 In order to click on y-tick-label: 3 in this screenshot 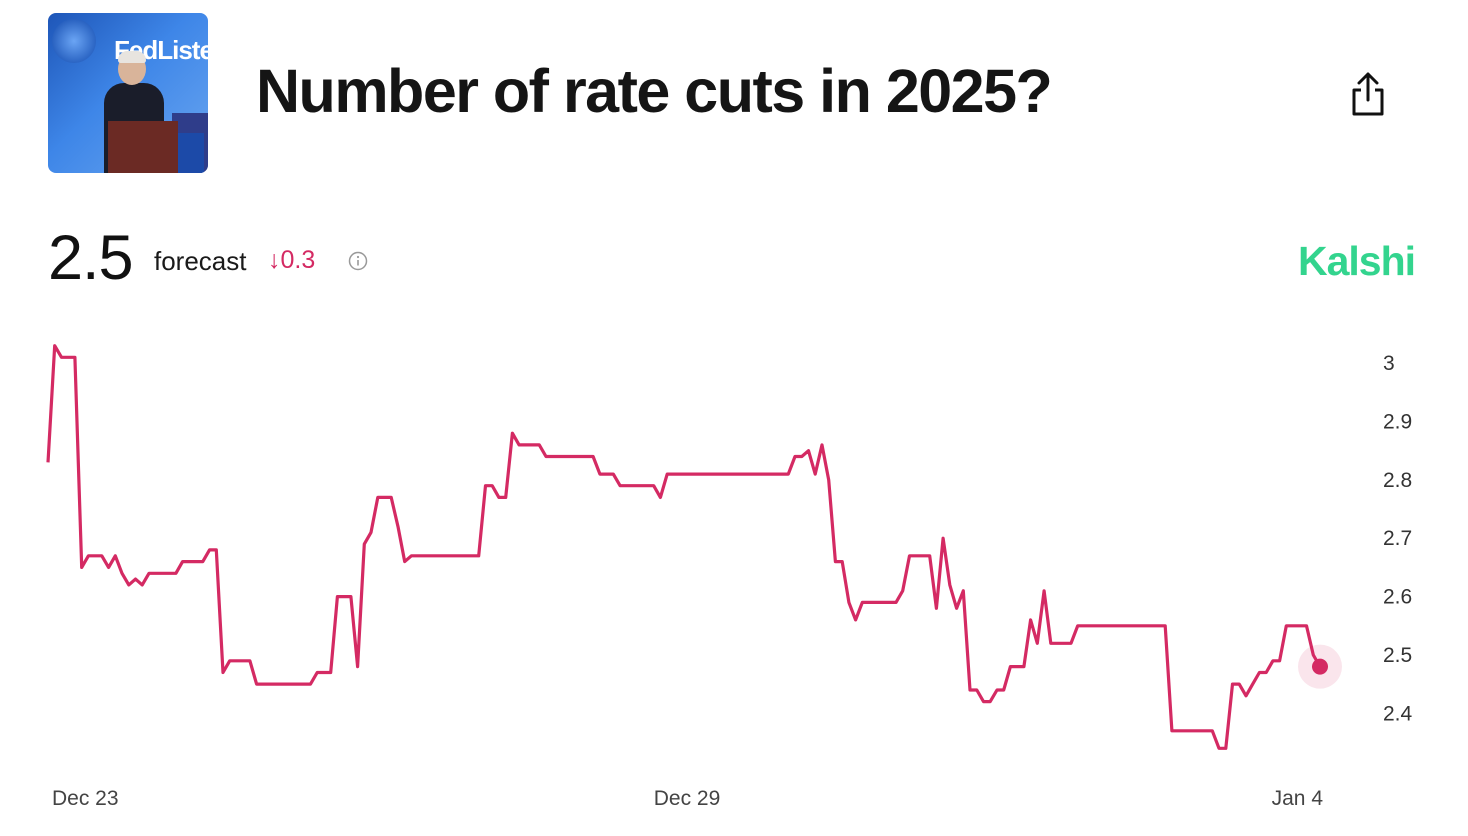, I will do `click(1389, 363)`.